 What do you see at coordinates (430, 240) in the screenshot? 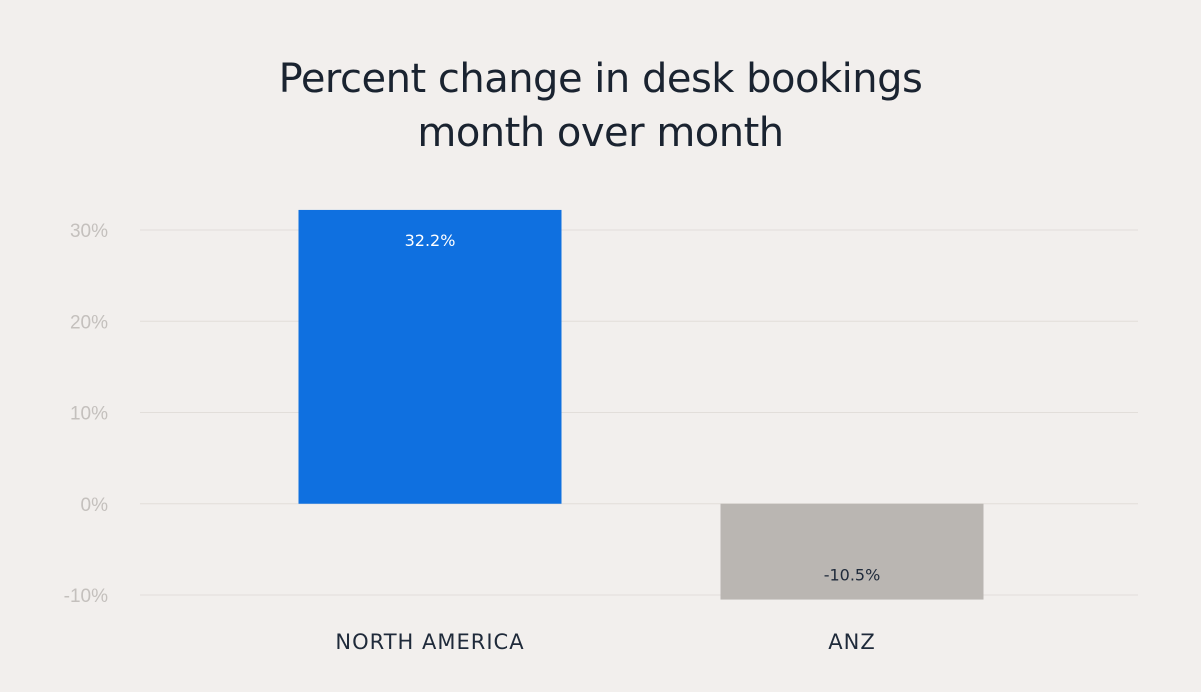
I see `data-label: 32.2%` at bounding box center [430, 240].